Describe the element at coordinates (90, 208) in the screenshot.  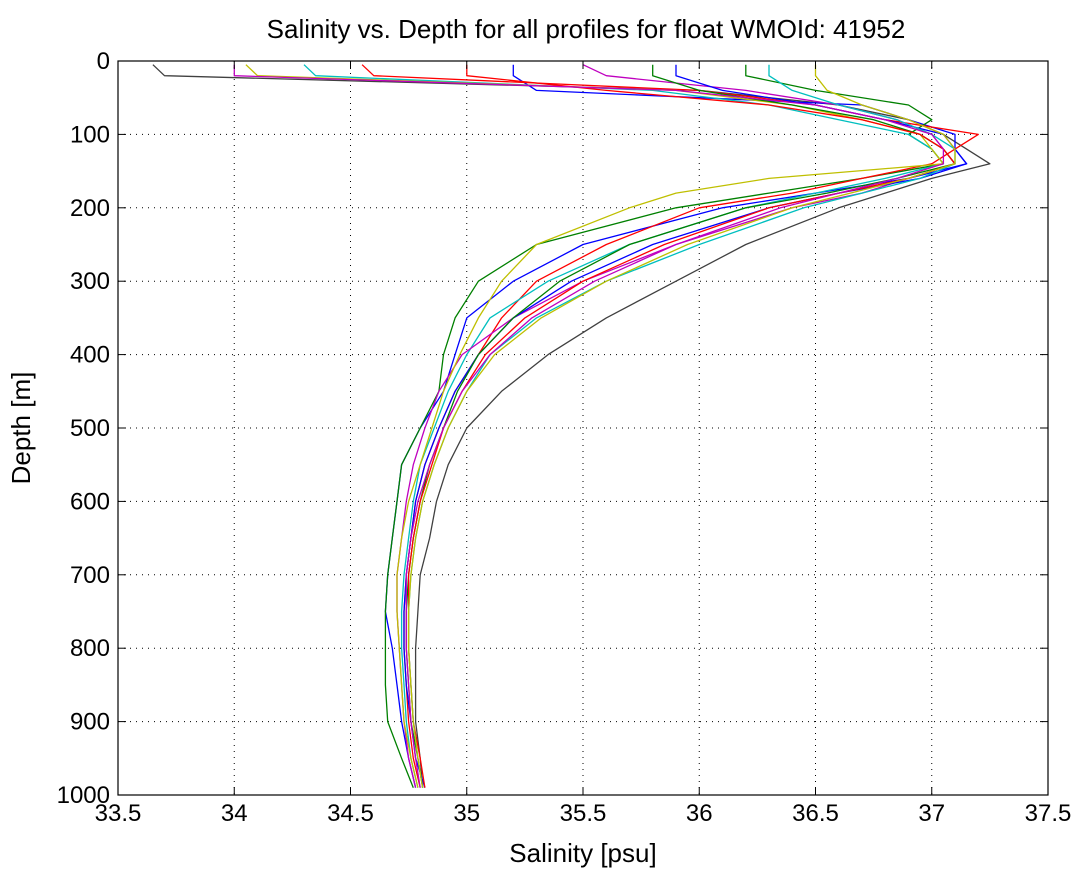
I see `y-tick-label: 200` at that location.